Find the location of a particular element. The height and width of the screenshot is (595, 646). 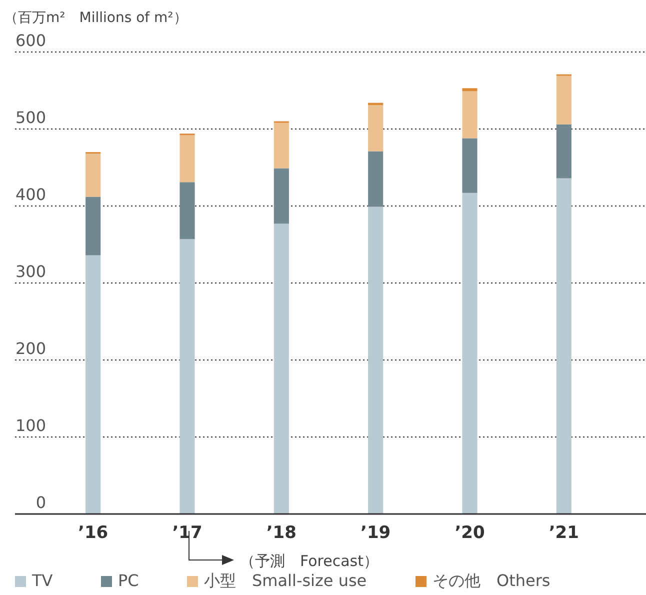

legend-label: 小型 Small-size use is located at coordinates (285, 580).